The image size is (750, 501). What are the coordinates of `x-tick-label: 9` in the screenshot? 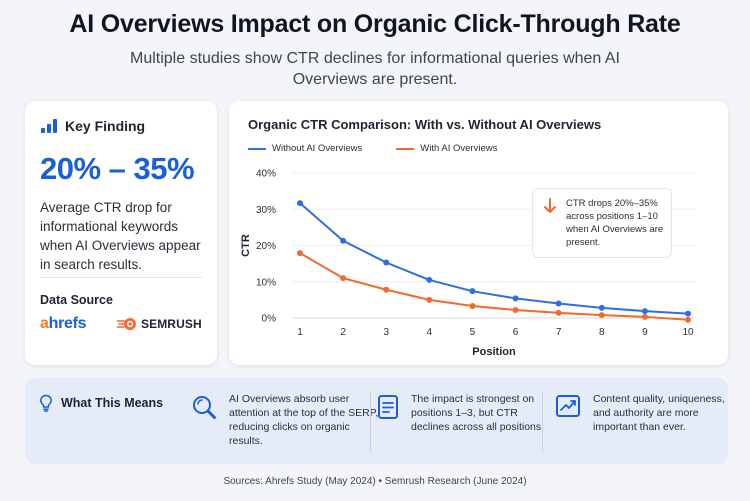 It's located at (645, 332).